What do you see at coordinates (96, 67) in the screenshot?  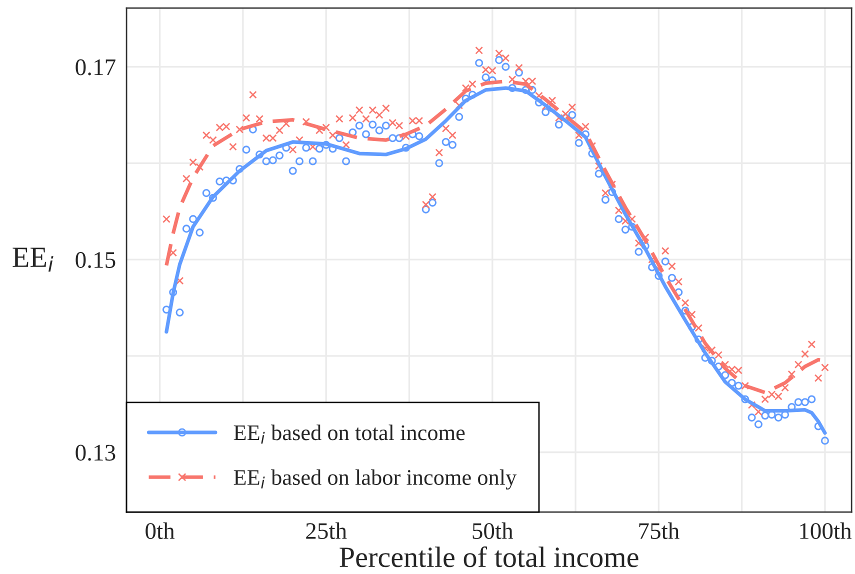 I see `y-tick-label: 0.17` at bounding box center [96, 67].